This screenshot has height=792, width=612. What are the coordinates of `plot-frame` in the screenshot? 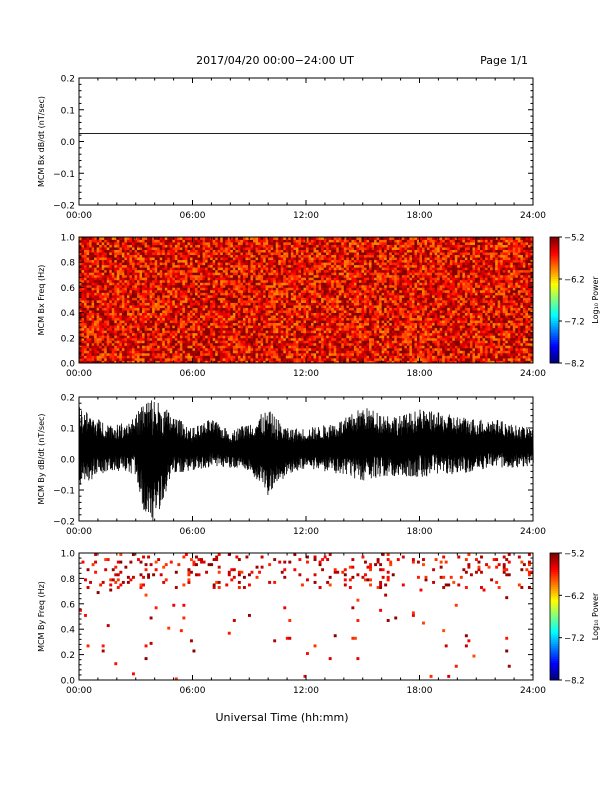 It's located at (306, 141).